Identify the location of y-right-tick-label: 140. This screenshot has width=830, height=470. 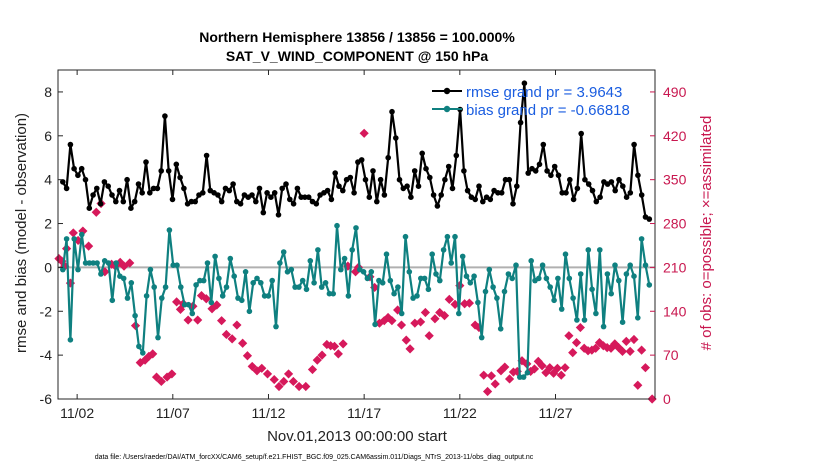
(675, 311).